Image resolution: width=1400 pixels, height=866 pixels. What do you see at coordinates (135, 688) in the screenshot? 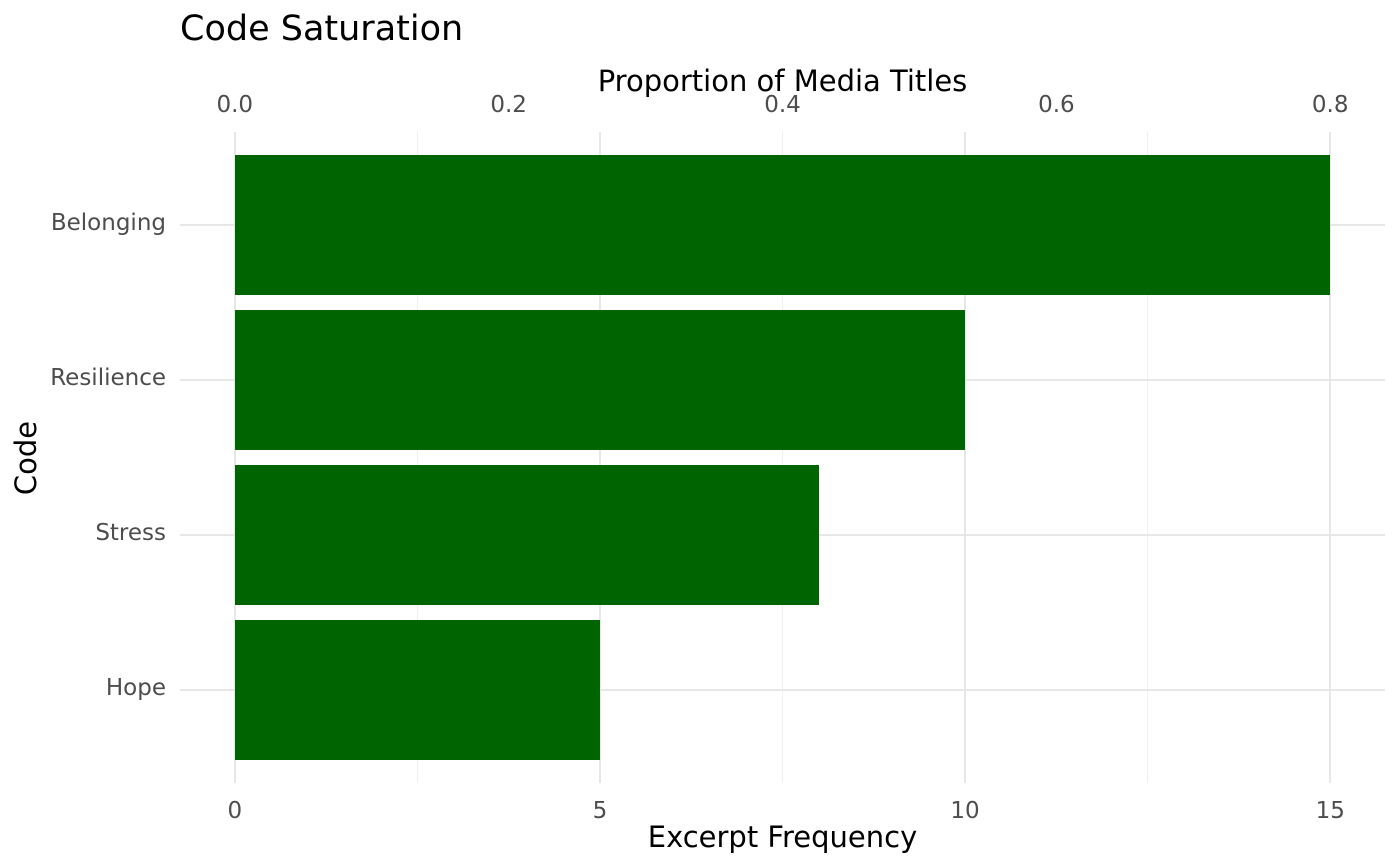
I see `y-axis-tick-label-hope: Hope` at bounding box center [135, 688].